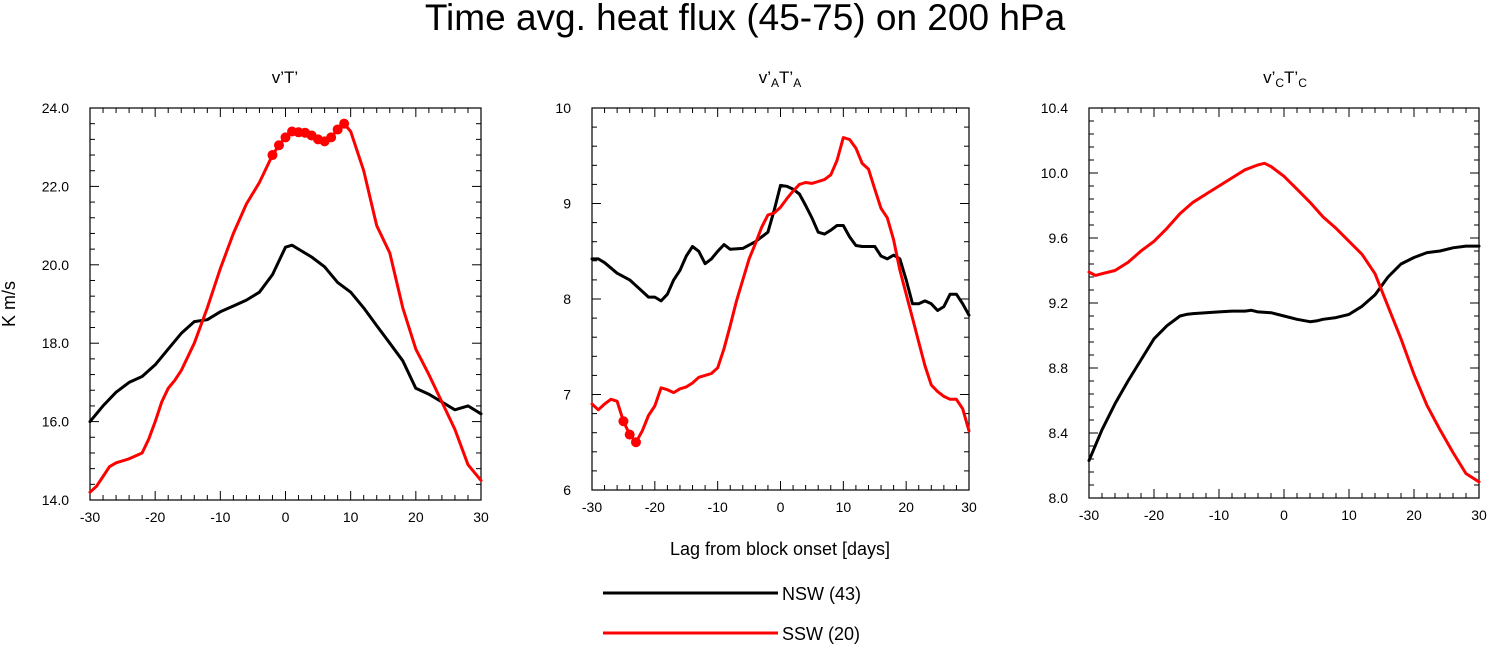 The image size is (1490, 646). I want to click on y-tick-label: 10.0, so click(1054, 173).